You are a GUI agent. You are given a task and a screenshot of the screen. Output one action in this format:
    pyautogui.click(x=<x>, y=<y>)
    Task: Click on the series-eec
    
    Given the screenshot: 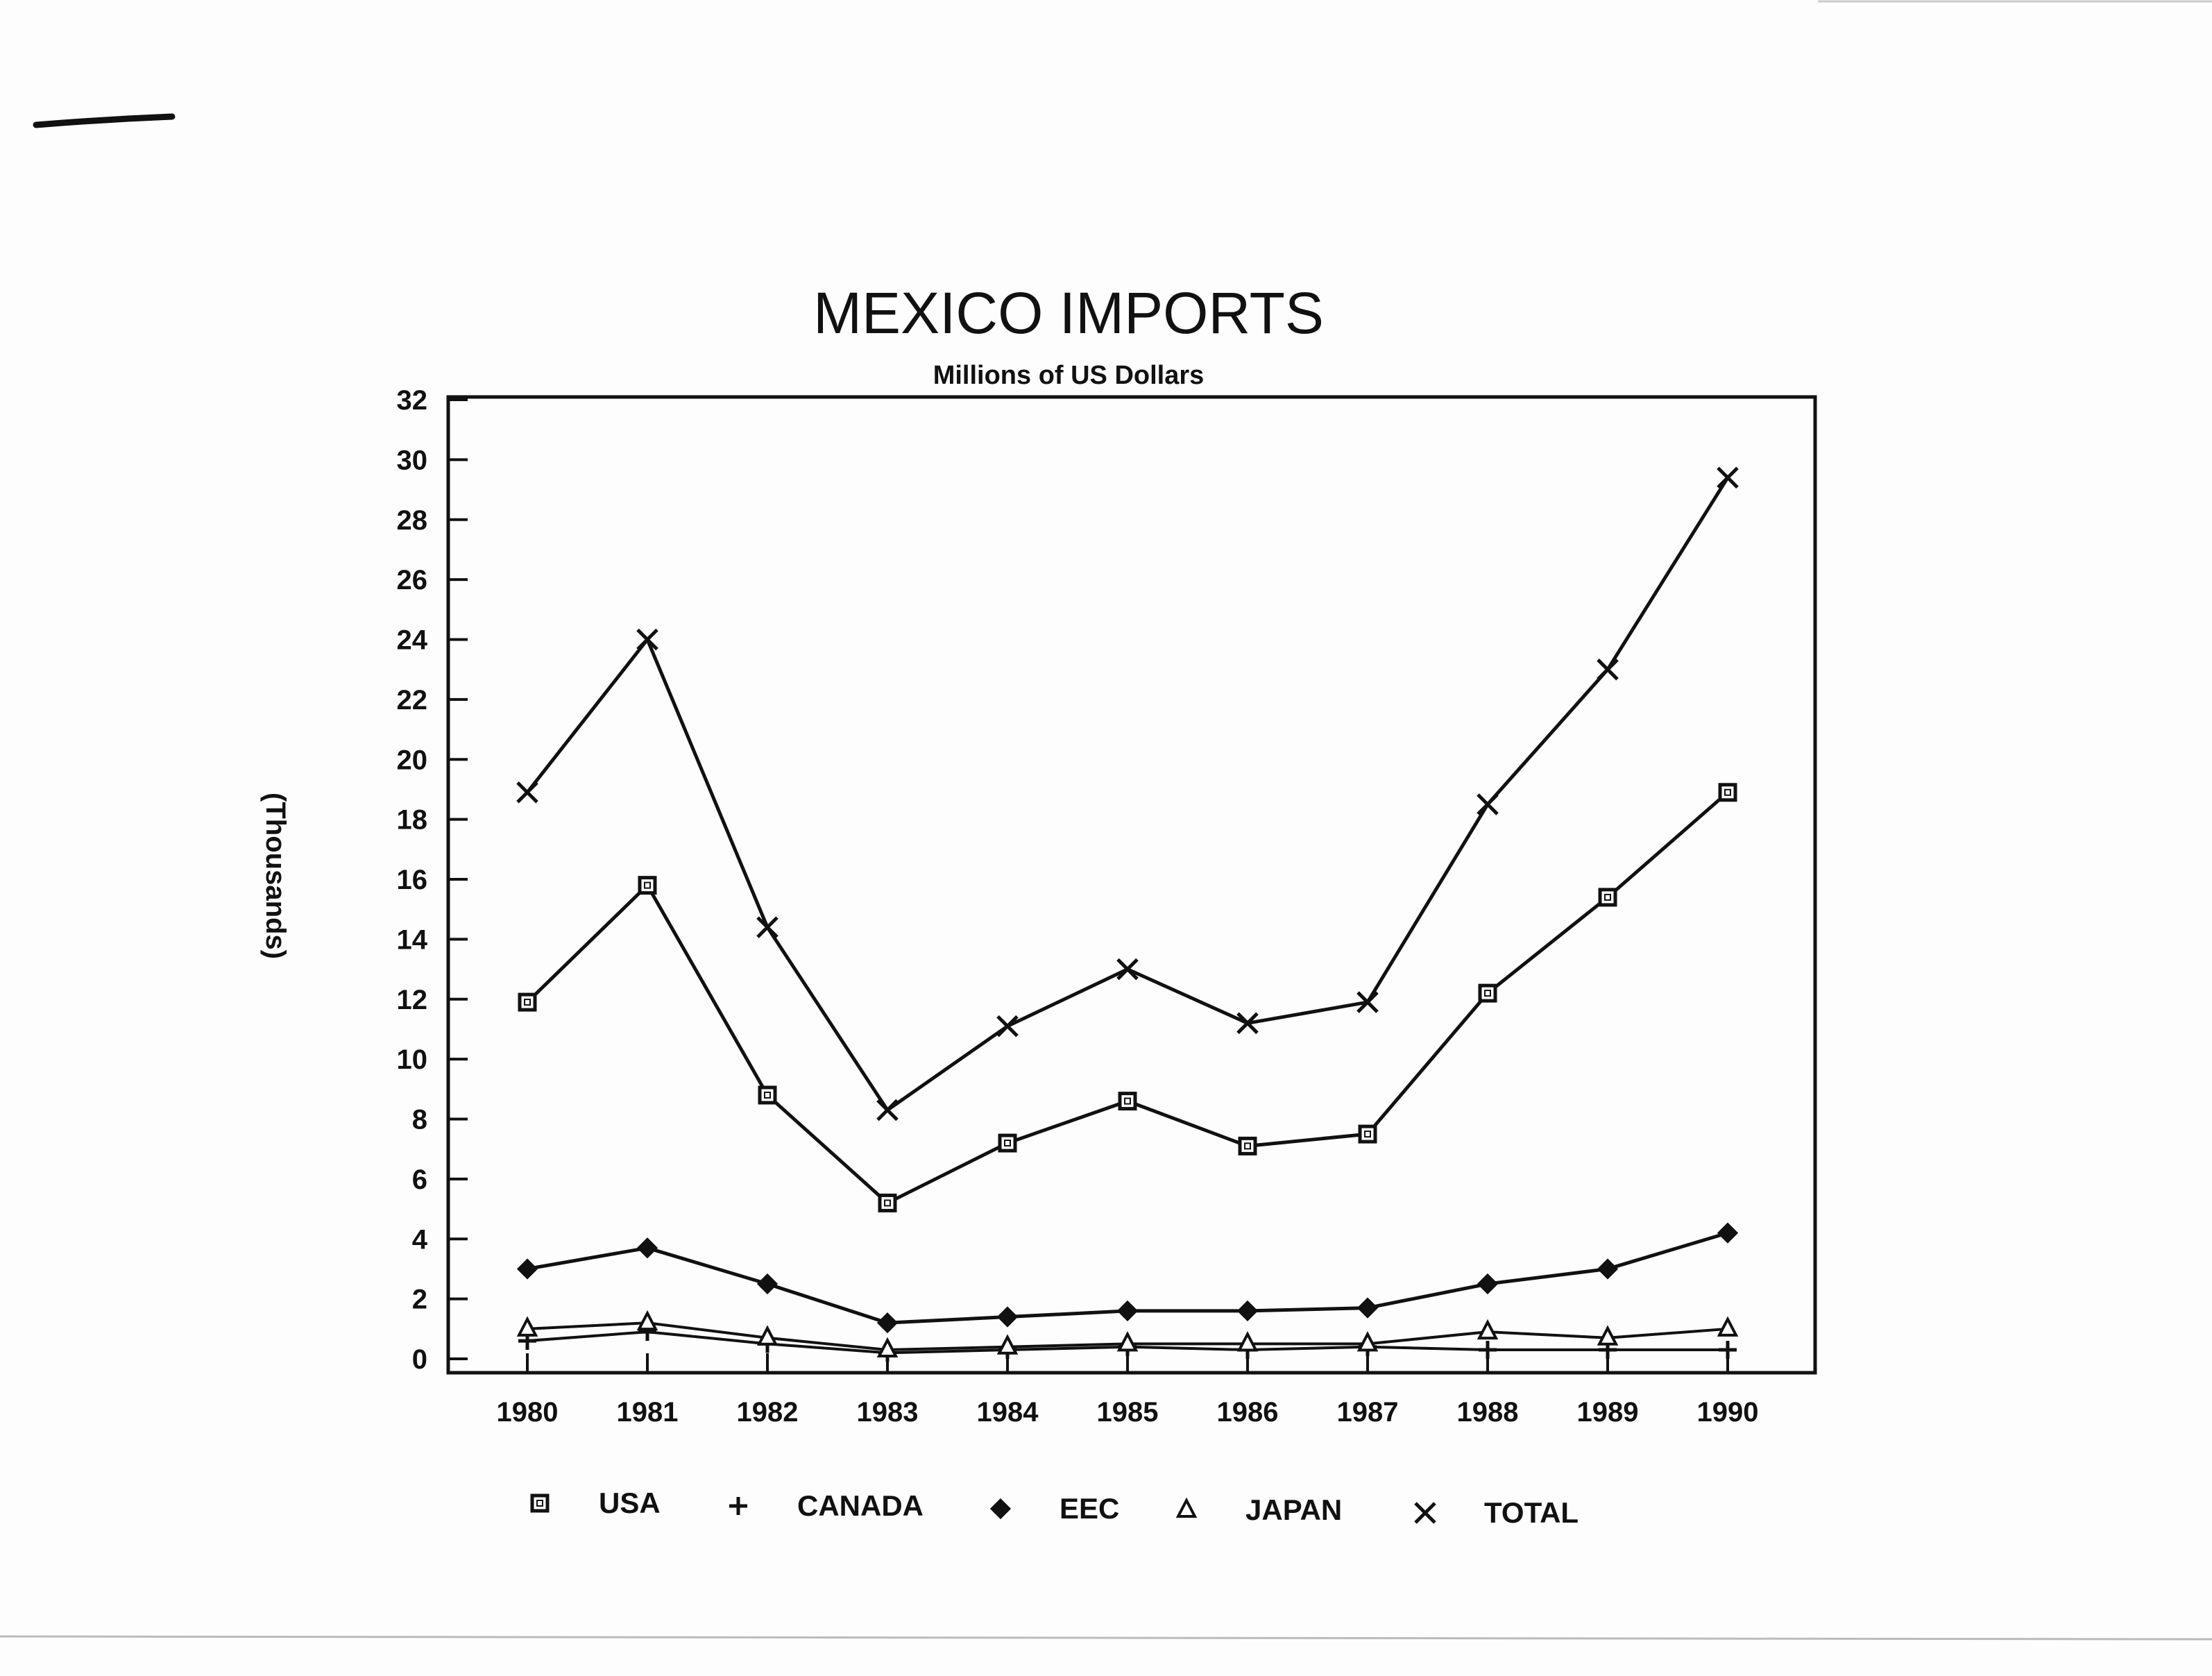 What is the action you would take?
    pyautogui.click(x=1127, y=1278)
    